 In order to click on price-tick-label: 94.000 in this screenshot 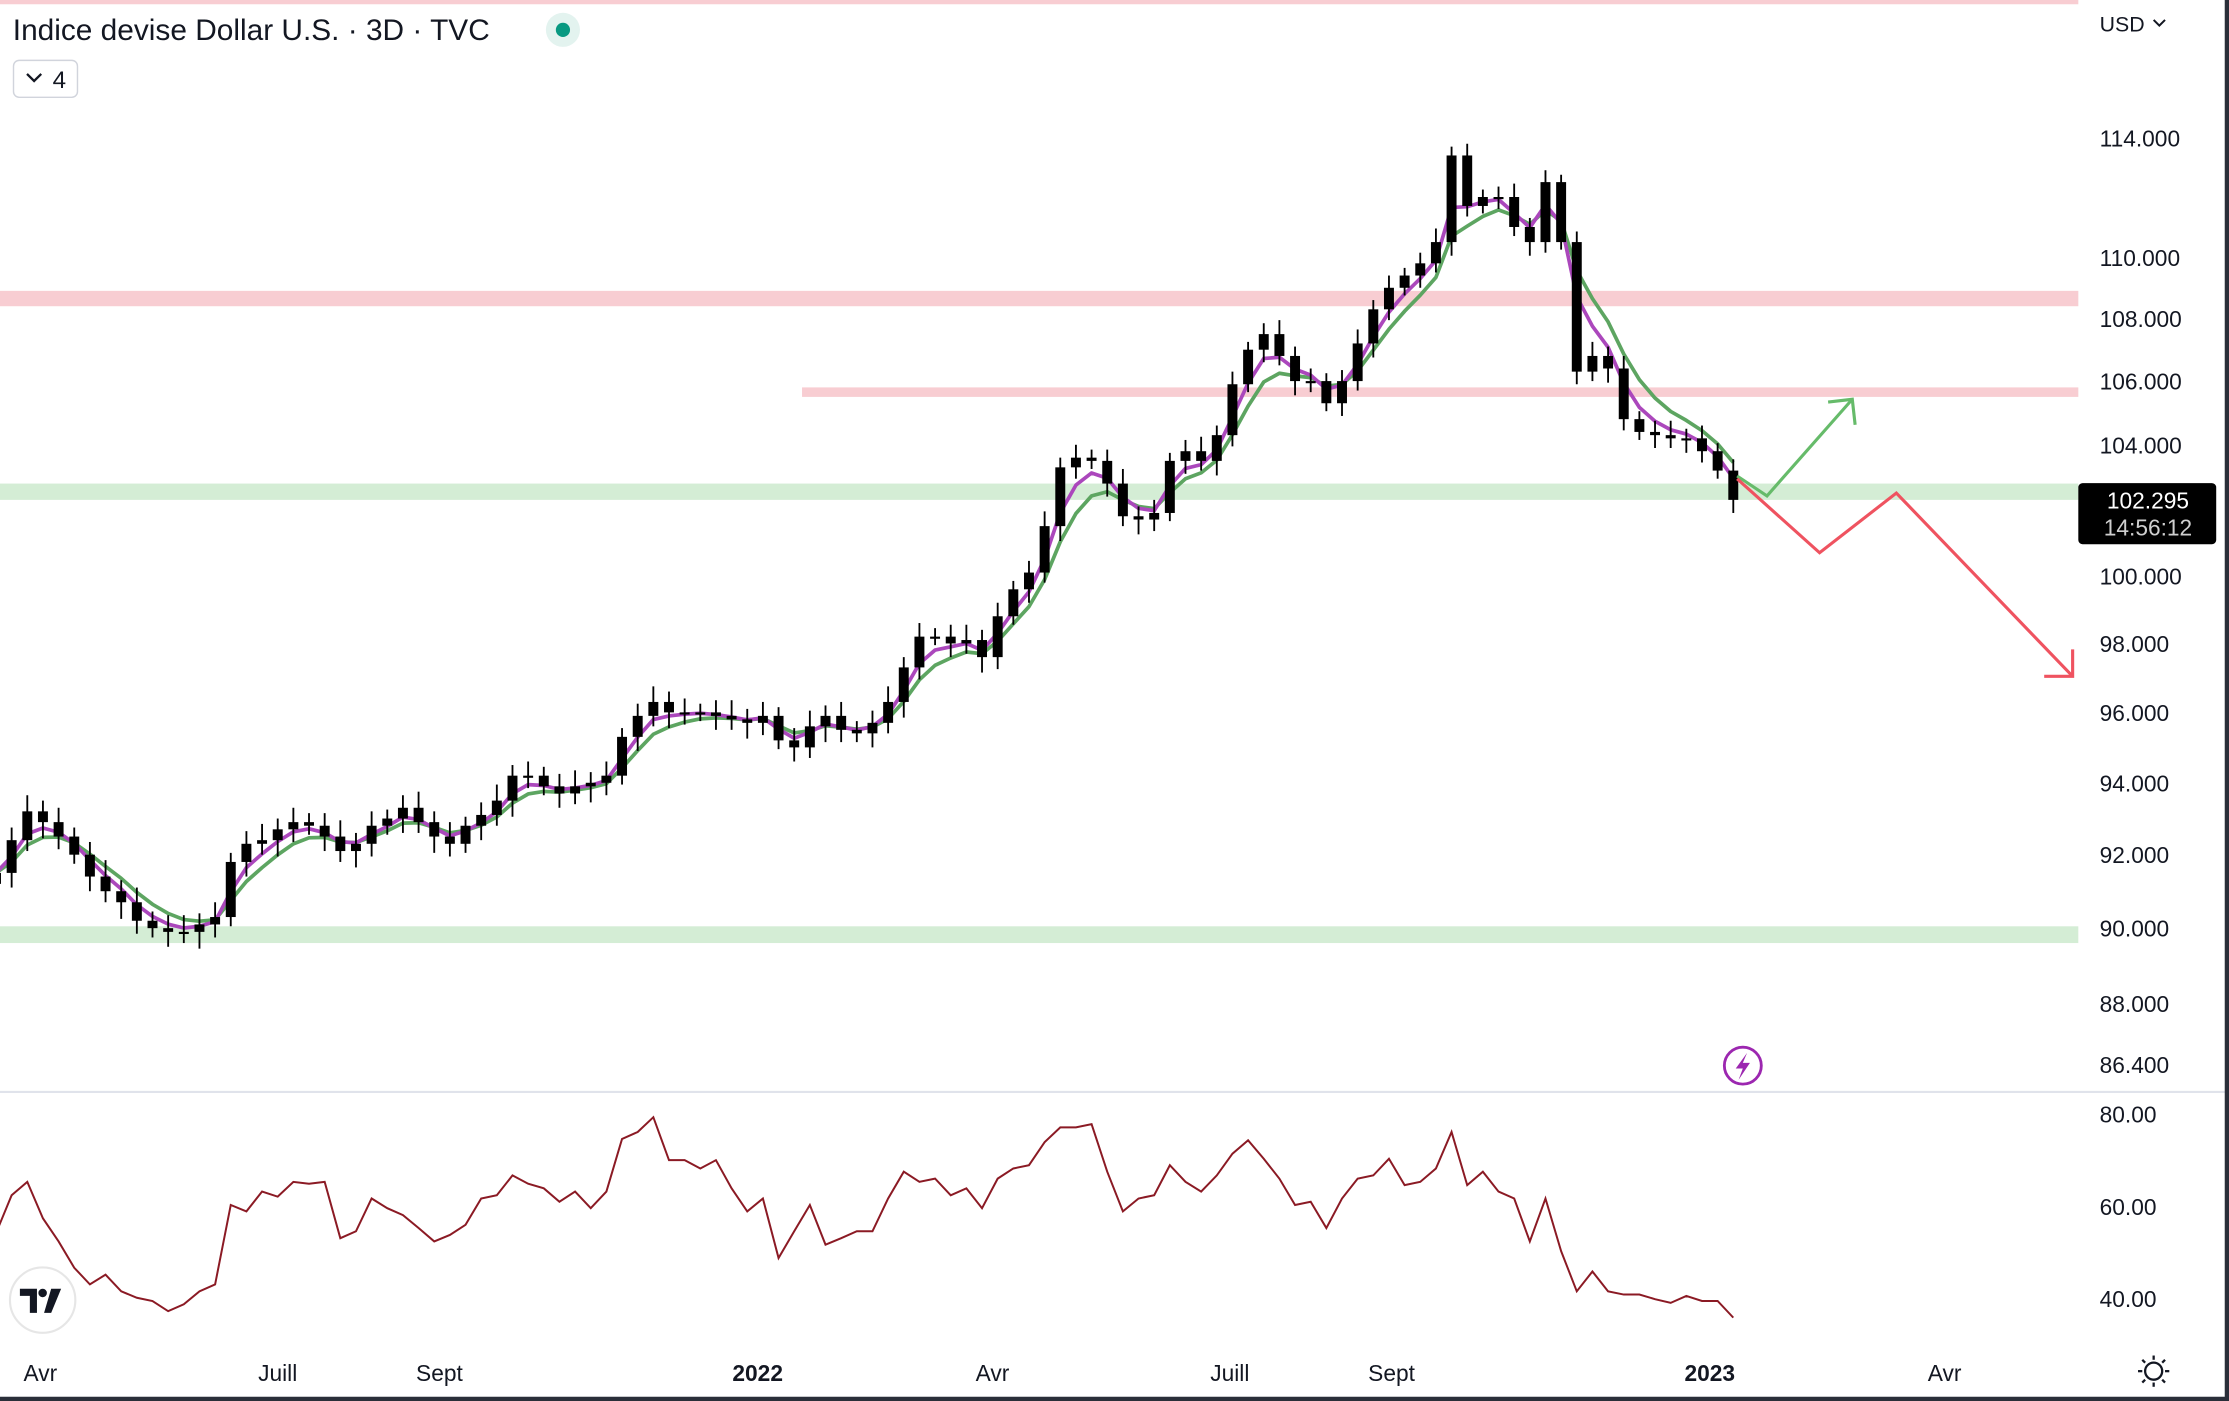, I will do `click(2135, 783)`.